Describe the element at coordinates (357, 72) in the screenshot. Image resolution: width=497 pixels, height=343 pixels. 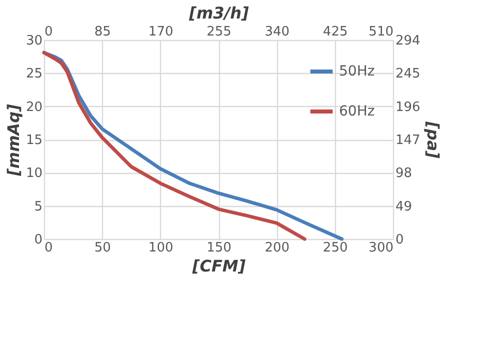
I see `legend-label: 50Hz` at that location.